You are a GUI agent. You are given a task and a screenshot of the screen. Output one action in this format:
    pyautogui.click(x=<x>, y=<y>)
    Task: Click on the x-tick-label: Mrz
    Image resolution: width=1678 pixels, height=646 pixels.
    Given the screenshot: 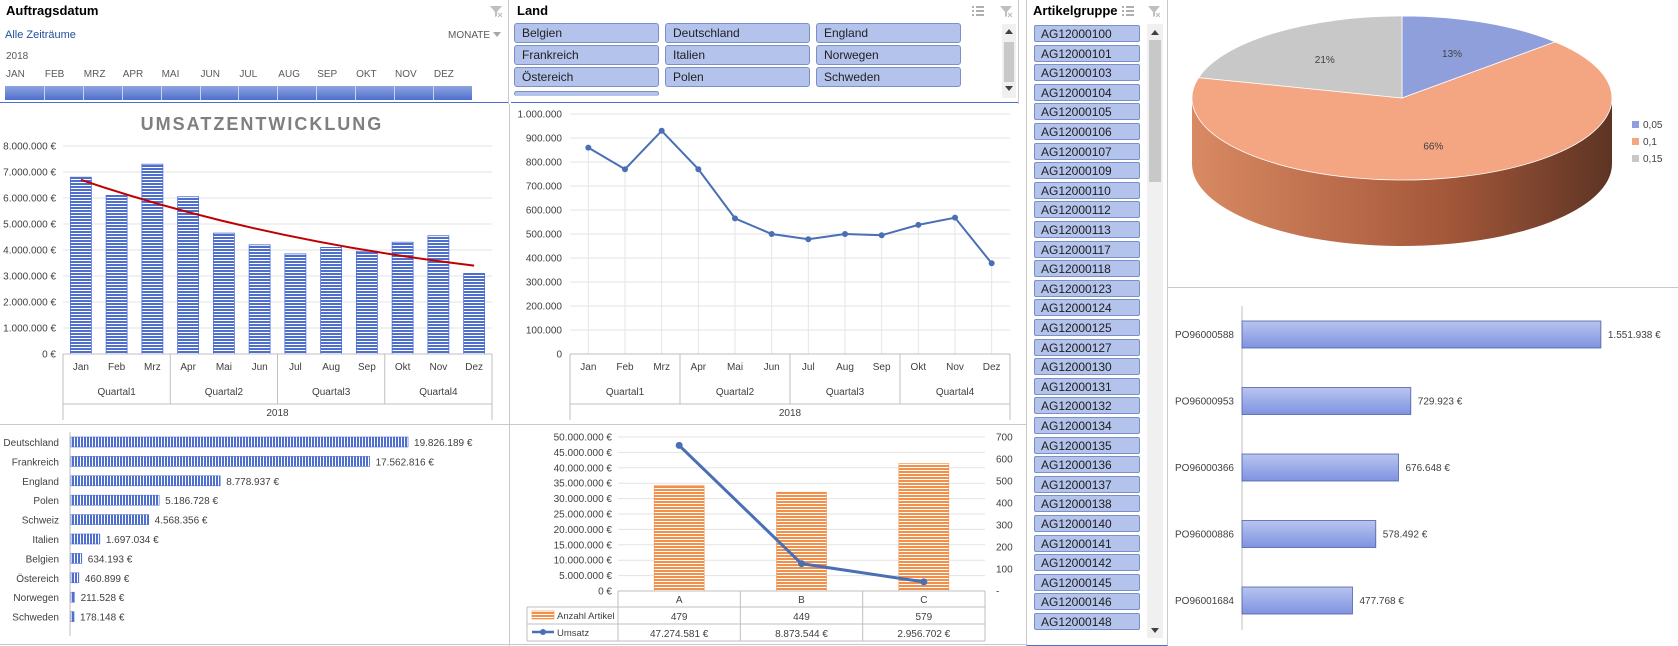 What is the action you would take?
    pyautogui.click(x=661, y=367)
    